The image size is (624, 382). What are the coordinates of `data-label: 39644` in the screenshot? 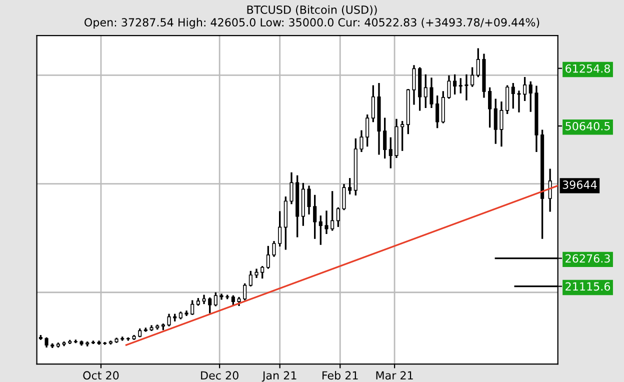 It's located at (579, 184).